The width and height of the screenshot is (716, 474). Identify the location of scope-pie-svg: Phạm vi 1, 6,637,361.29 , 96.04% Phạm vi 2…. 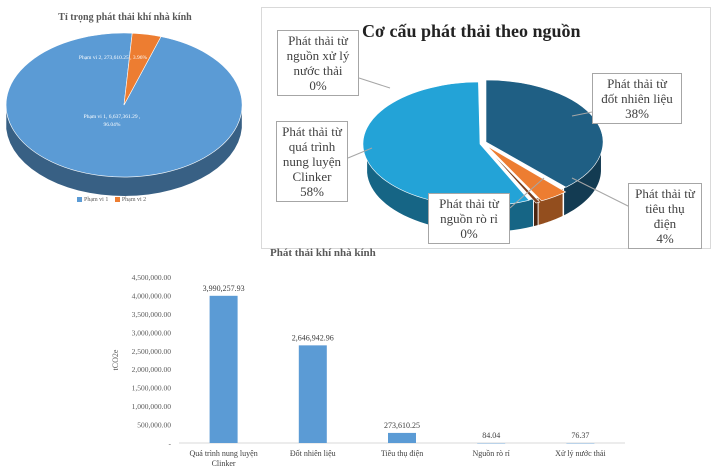
(124, 114).